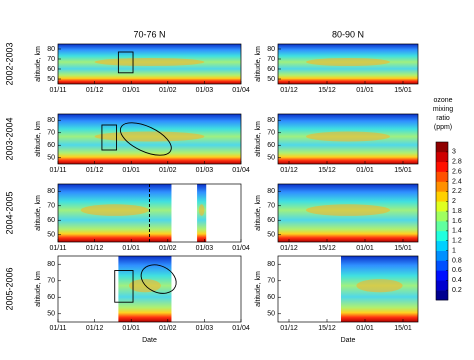 Image resolution: width=474 pixels, height=360 pixels. Describe the element at coordinates (348, 34) in the screenshot. I see `column-title: 80-90 N` at that location.